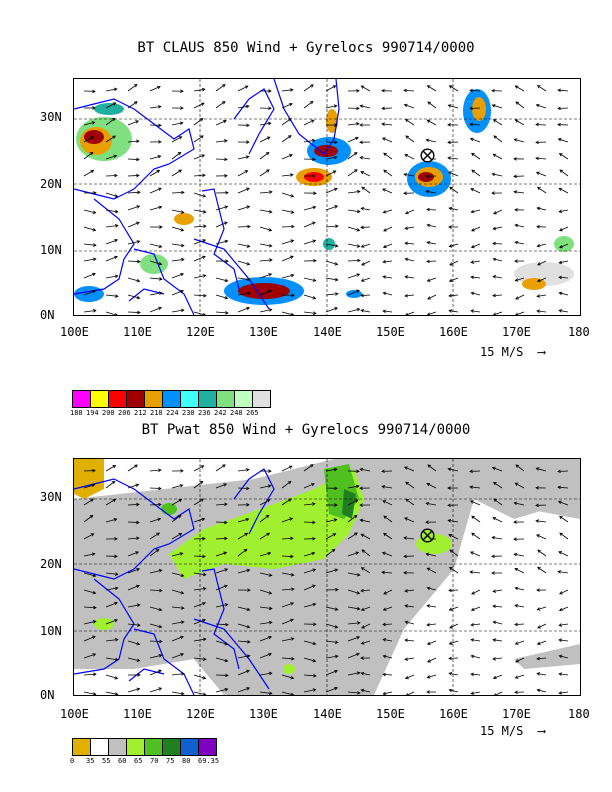 The width and height of the screenshot is (612, 792). What do you see at coordinates (51, 250) in the screenshot?
I see `top-ytick-10n: 10N` at bounding box center [51, 250].